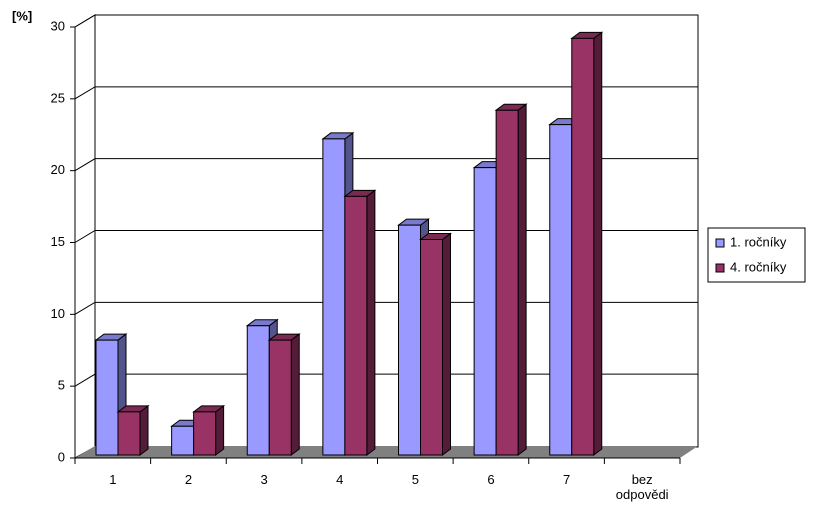  I want to click on y-tick-label: 0, so click(61, 456).